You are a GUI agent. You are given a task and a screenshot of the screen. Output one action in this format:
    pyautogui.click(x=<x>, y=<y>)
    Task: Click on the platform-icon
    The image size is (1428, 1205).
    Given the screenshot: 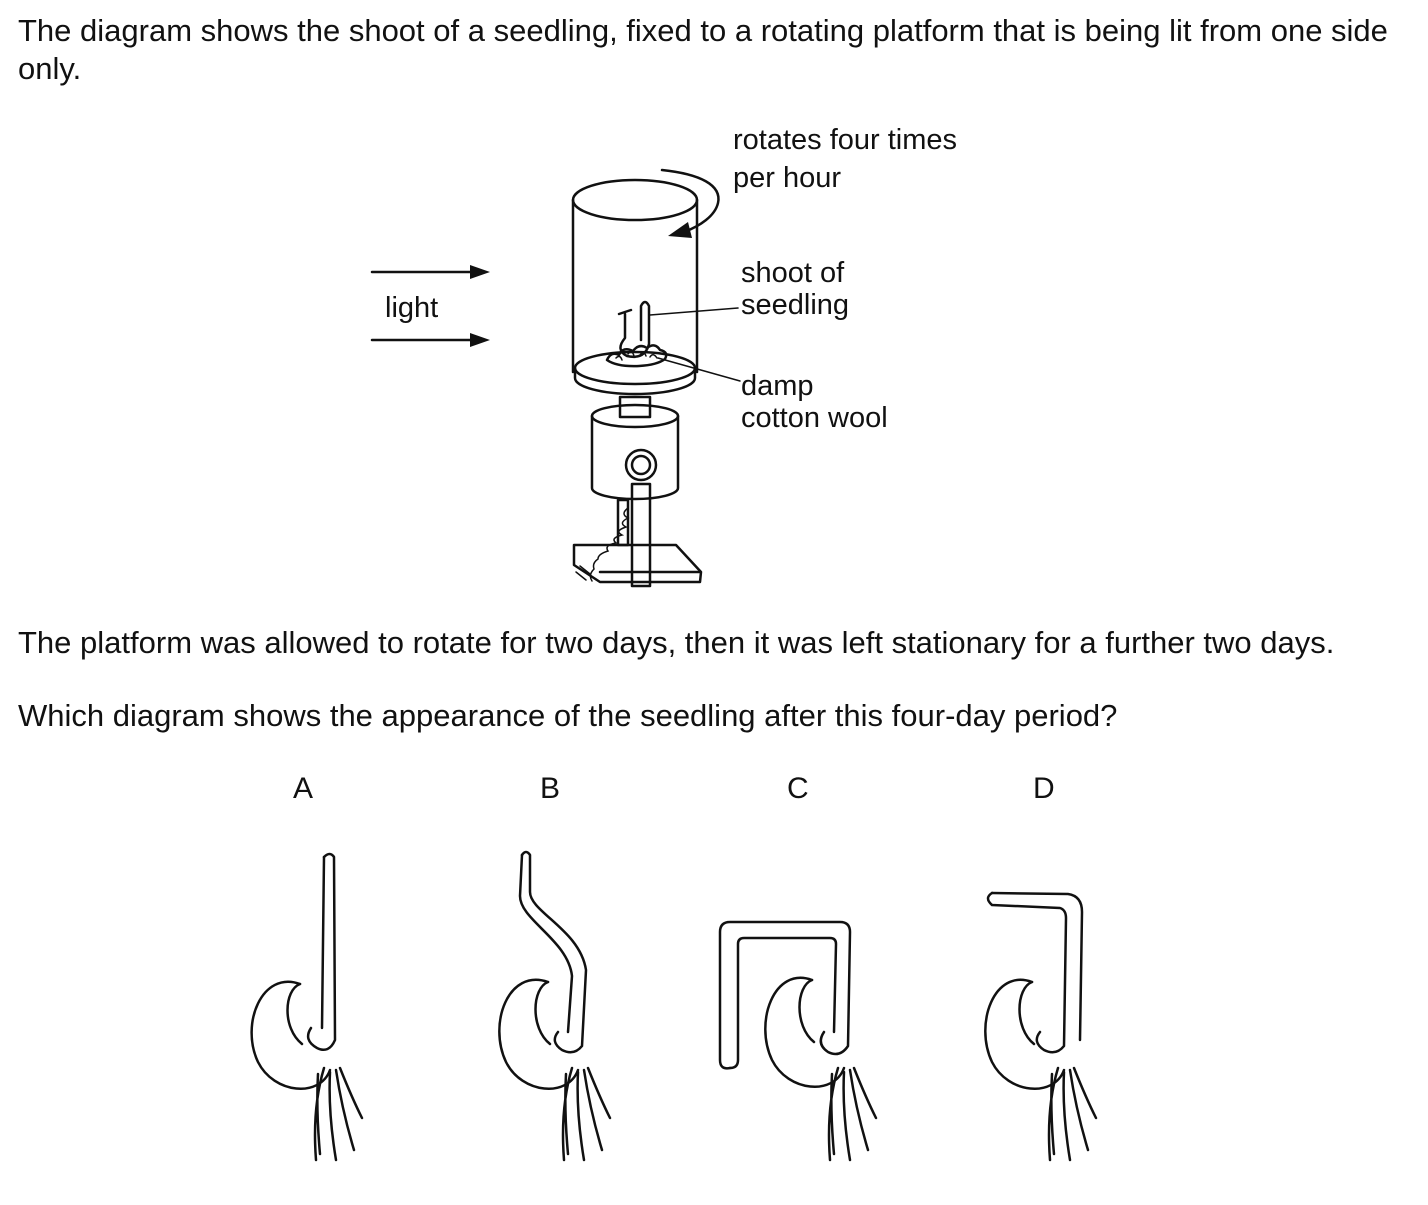 What is the action you would take?
    pyautogui.click(x=635, y=373)
    